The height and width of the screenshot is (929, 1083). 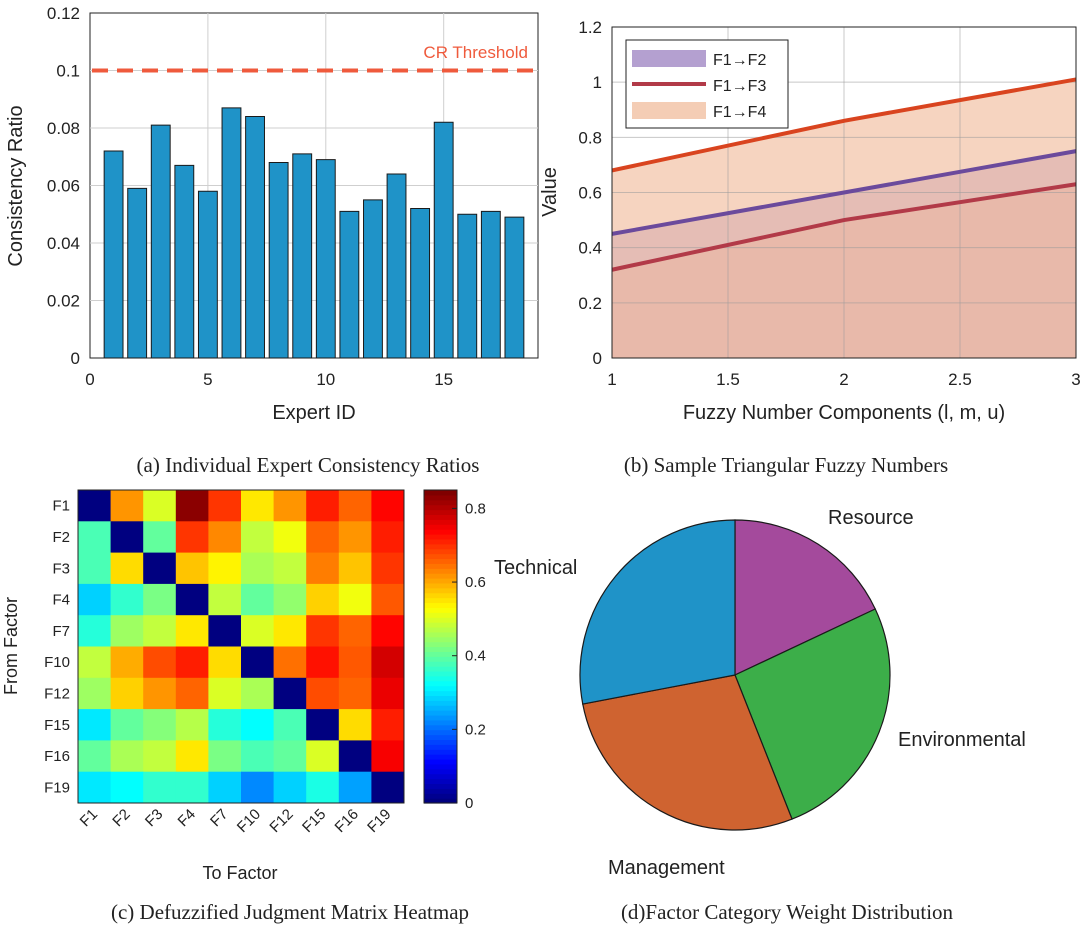 I want to click on x-axis-label: Fuzzy Number Components (l, m, u), so click(x=844, y=413).